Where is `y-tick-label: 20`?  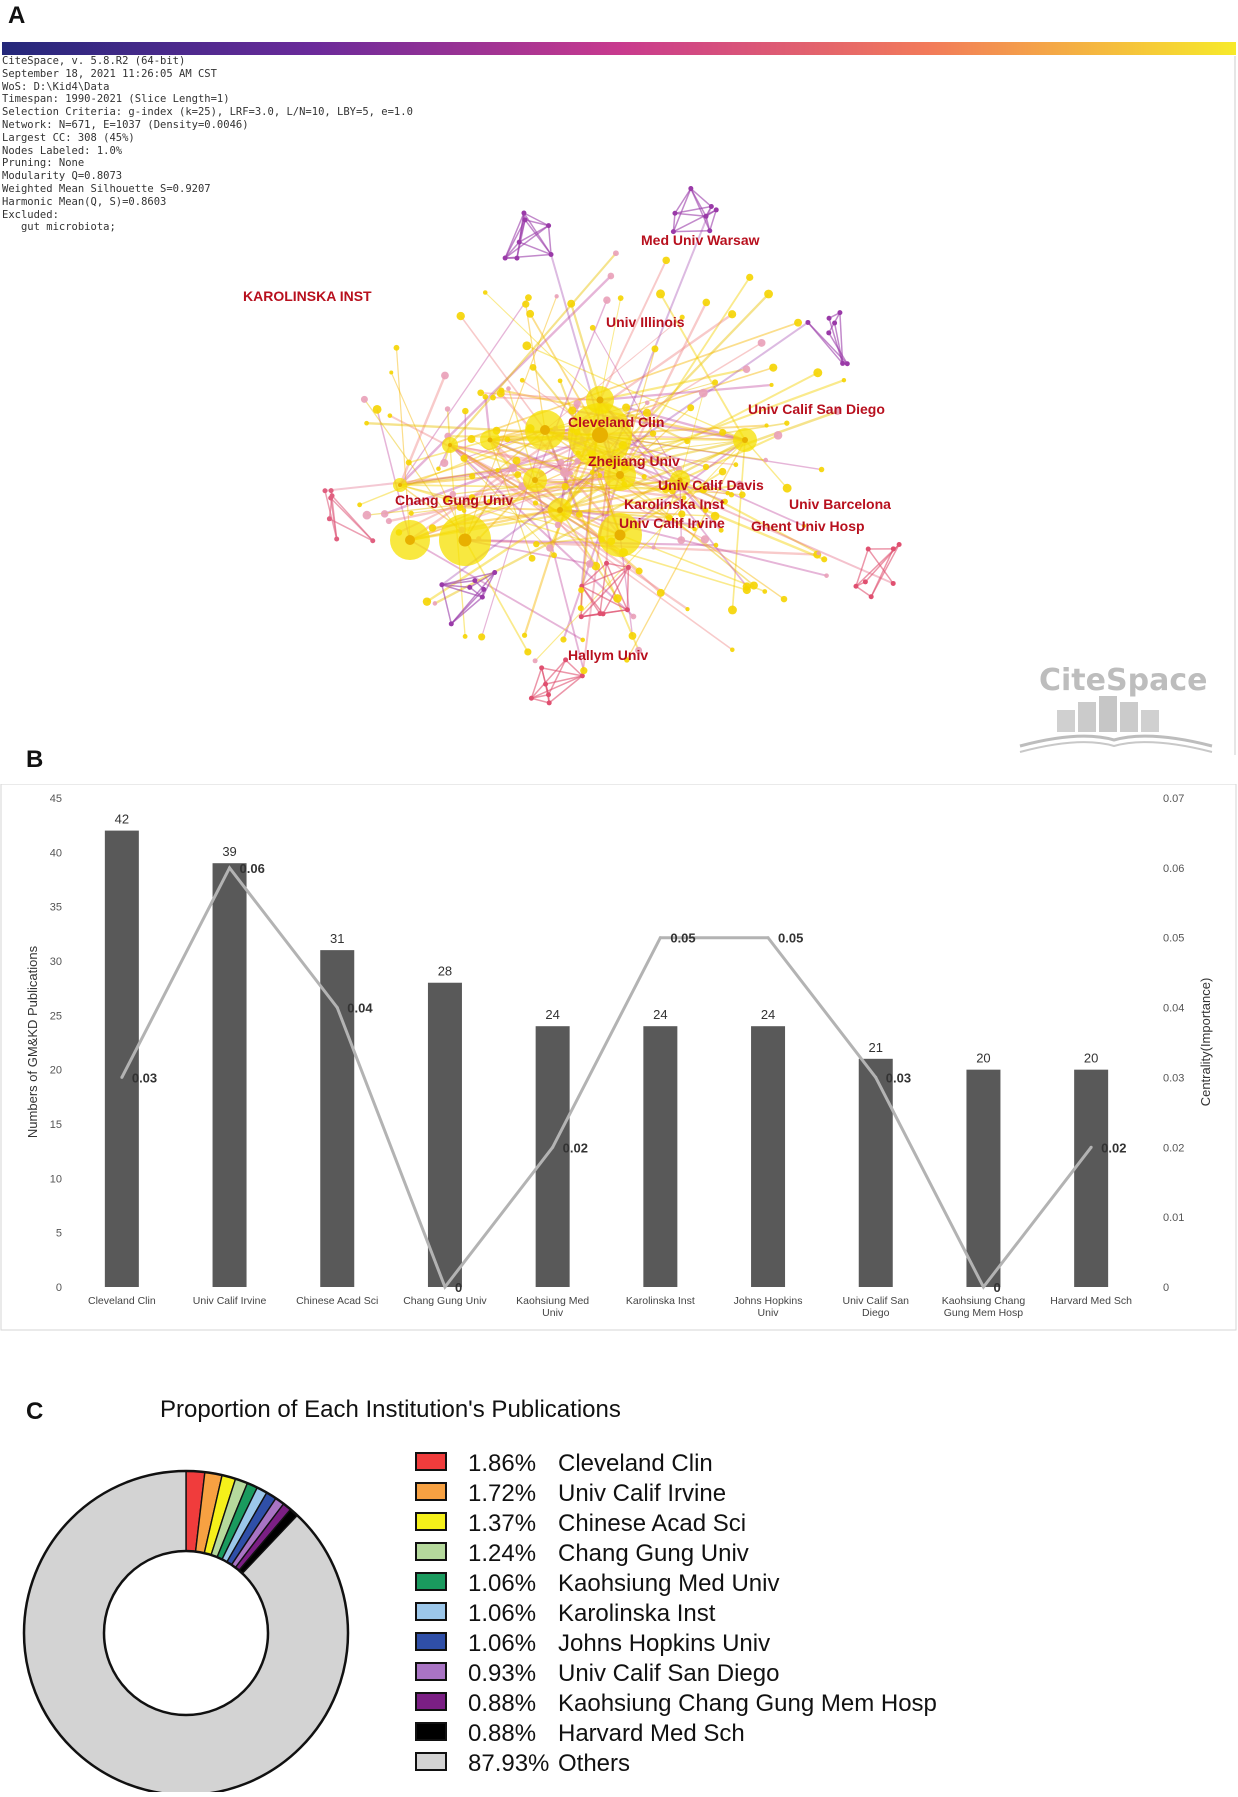
y-tick-label: 20 is located at coordinates (56, 1071).